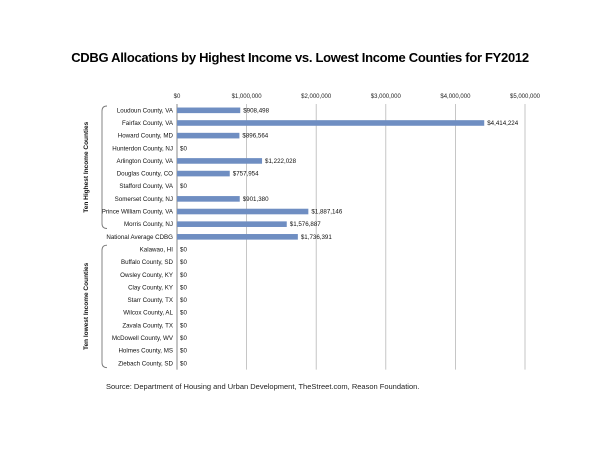  Describe the element at coordinates (177, 97) in the screenshot. I see `x-tick-label: $0` at that location.